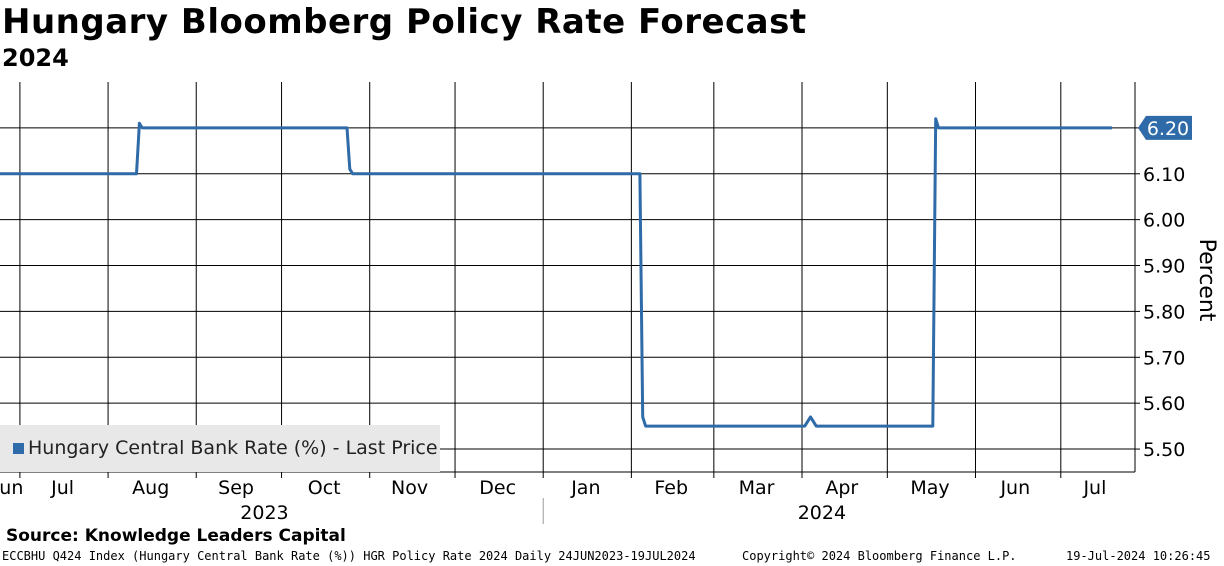 The height and width of the screenshot is (566, 1224). I want to click on y-tick-label: 5.90, so click(1164, 267).